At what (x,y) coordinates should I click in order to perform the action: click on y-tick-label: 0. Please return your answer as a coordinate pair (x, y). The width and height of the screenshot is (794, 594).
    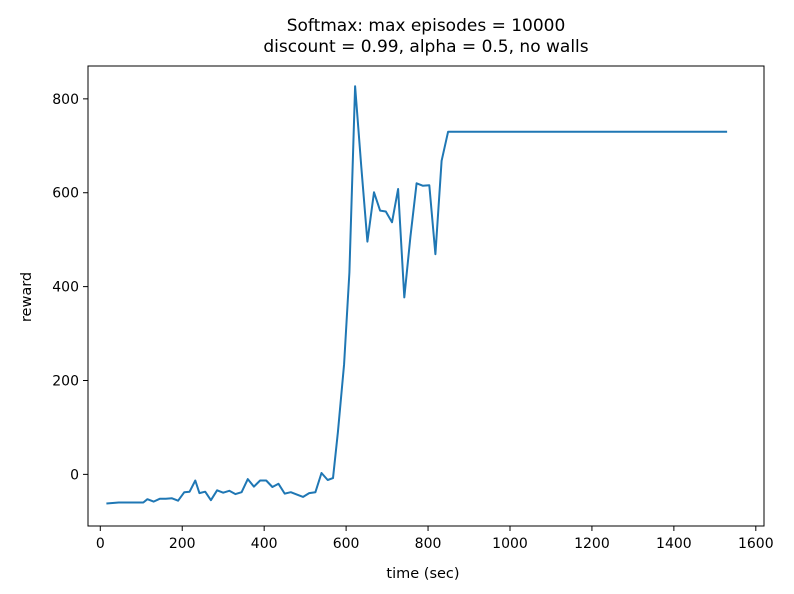
    Looking at the image, I should click on (74, 475).